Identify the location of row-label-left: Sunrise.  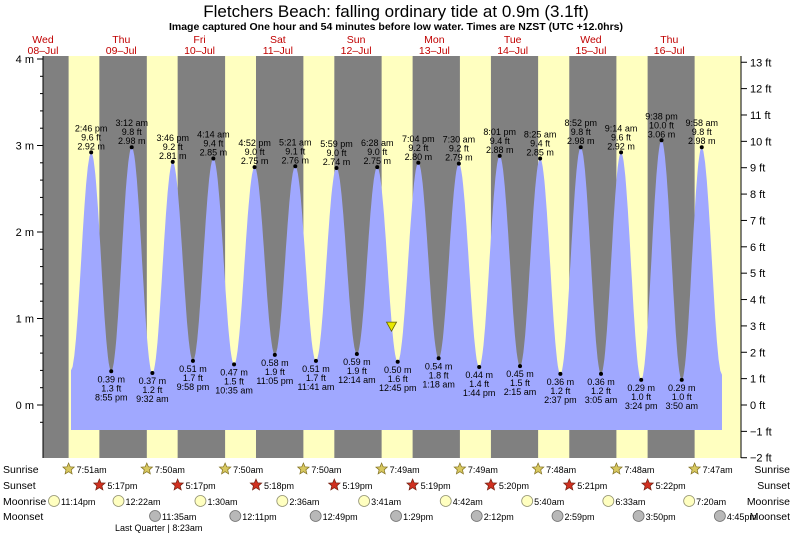
(21, 470).